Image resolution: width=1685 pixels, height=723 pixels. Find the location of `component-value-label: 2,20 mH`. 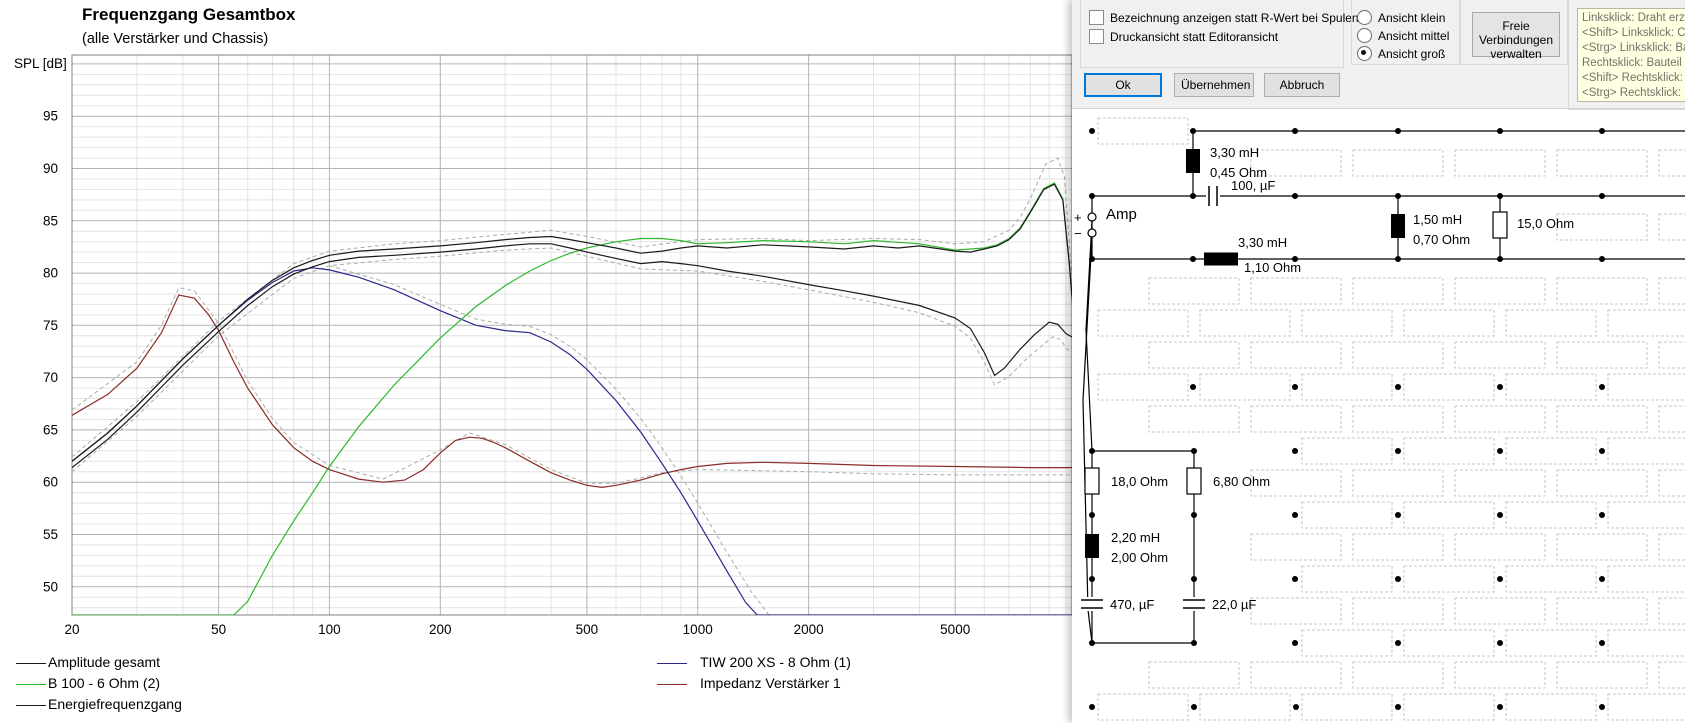

component-value-label: 2,20 mH is located at coordinates (1135, 537).